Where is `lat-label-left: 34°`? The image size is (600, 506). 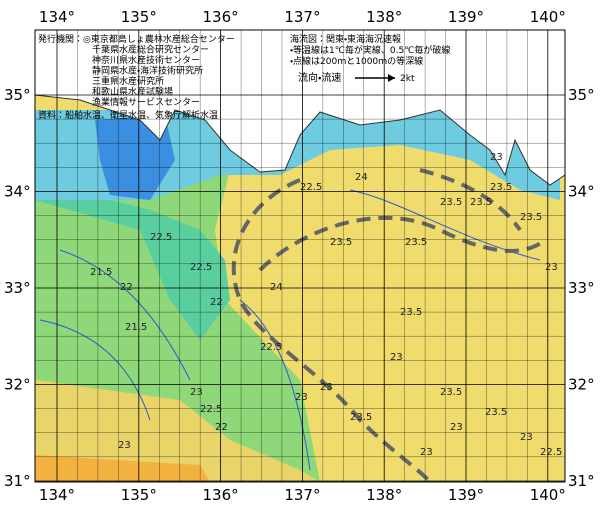 lat-label-left: 34° is located at coordinates (17, 192).